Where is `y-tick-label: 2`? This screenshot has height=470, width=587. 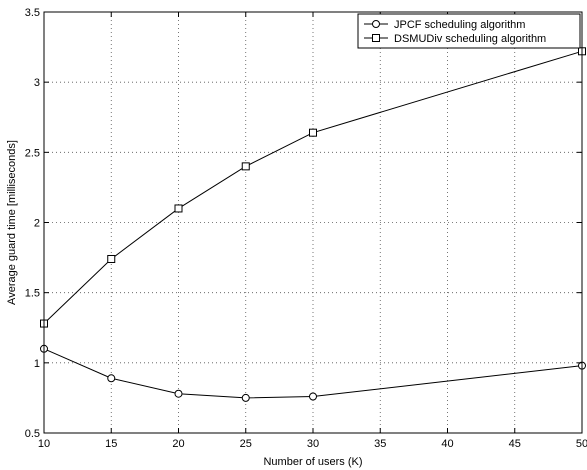
y-tick-label: 2 is located at coordinates (37, 224).